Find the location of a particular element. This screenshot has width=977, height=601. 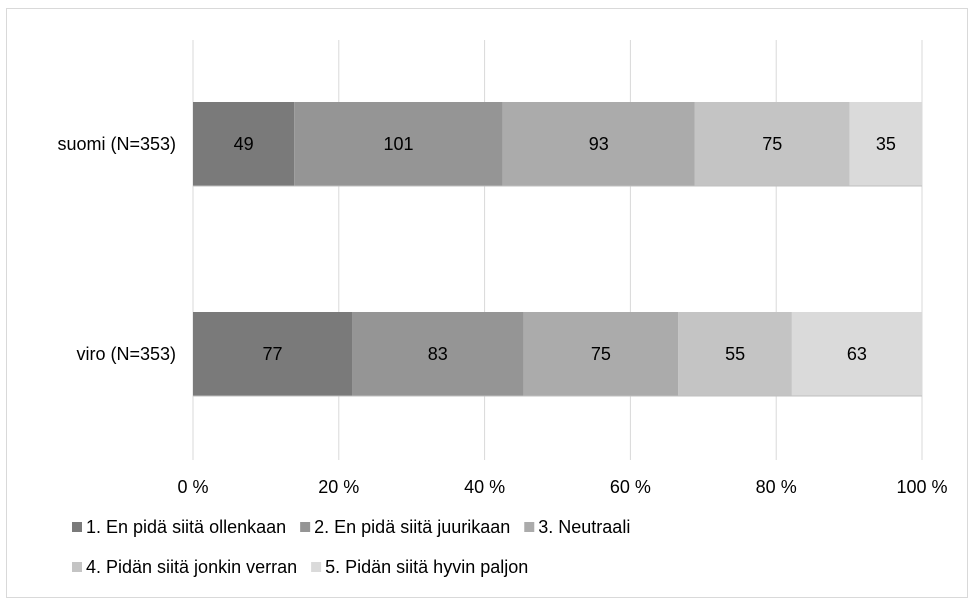

x-tick-label: 0 % is located at coordinates (192, 487).